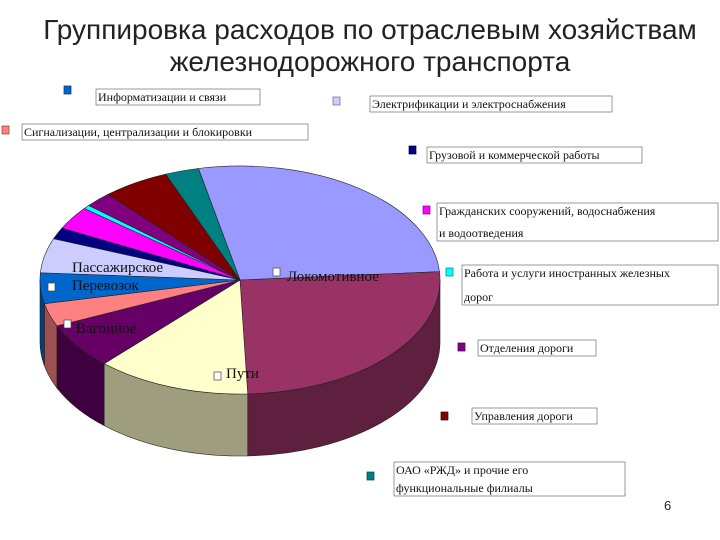 The height and width of the screenshot is (540, 720). Describe the element at coordinates (412, 150) in the screenshot. I see `slice-freight-legend-marker` at that location.